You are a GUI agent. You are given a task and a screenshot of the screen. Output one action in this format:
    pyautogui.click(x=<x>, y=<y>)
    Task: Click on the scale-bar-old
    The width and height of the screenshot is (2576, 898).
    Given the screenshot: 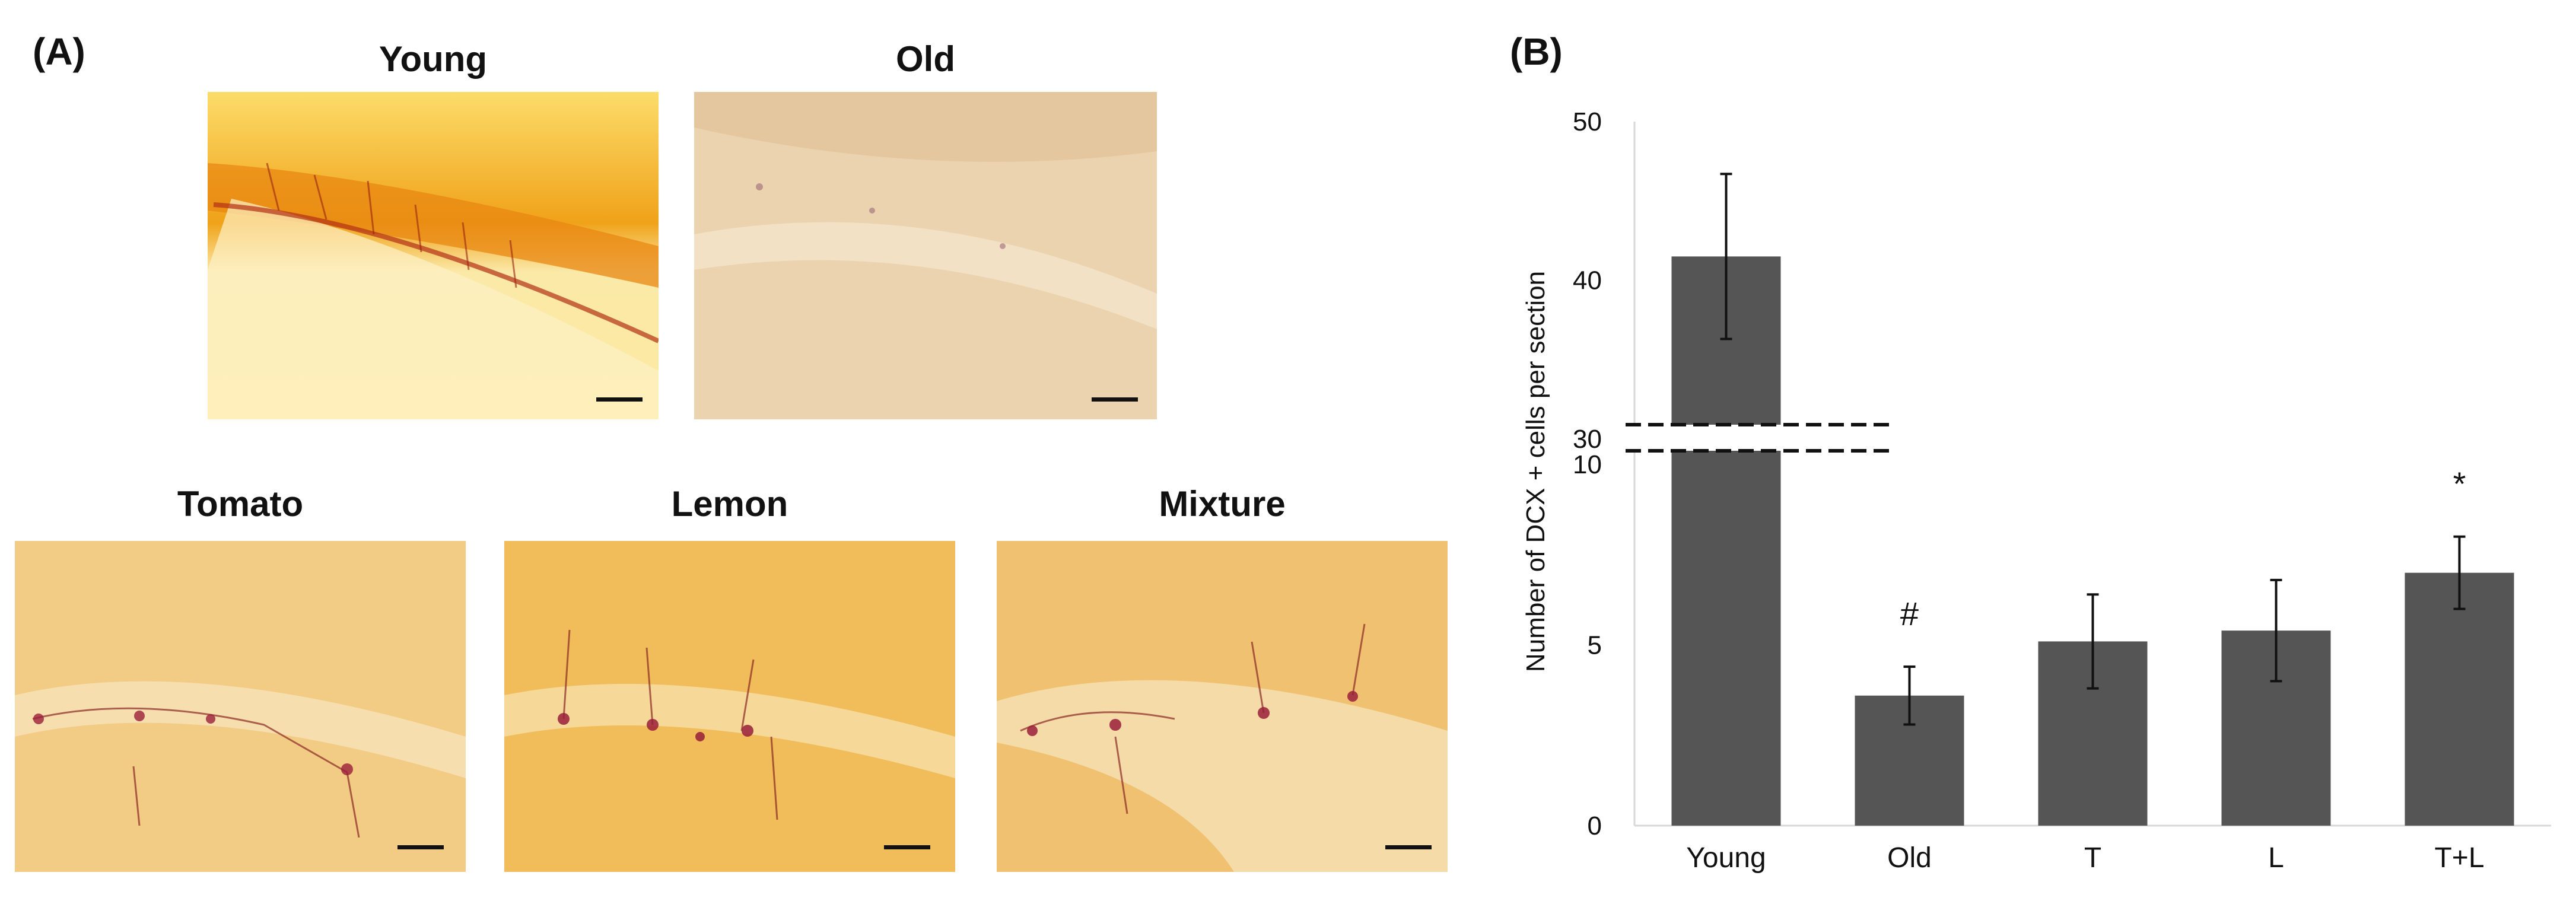 What is the action you would take?
    pyautogui.click(x=1115, y=399)
    